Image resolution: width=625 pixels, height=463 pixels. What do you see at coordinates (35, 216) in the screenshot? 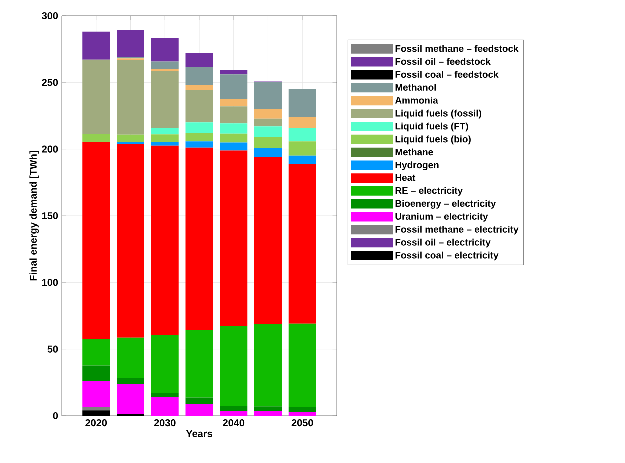
I see `y-axis-title: Final energy demand [TWh]` at bounding box center [35, 216].